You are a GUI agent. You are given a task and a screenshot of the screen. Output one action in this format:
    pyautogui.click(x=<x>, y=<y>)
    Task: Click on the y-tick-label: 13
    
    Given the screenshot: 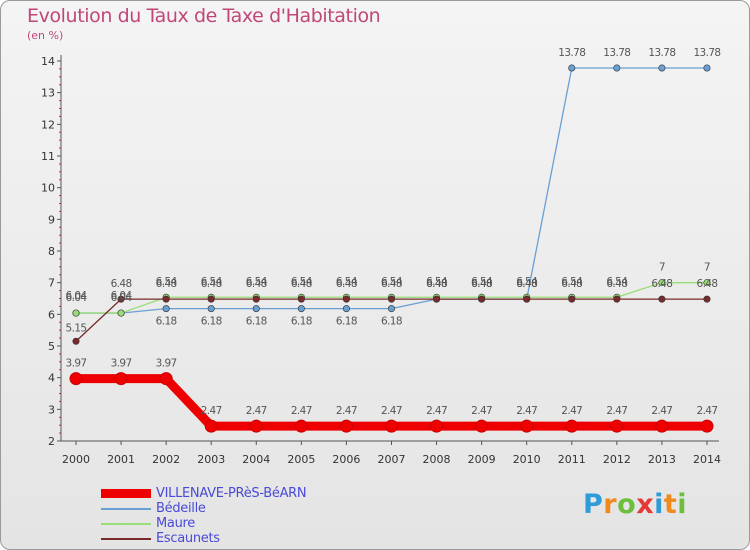 What is the action you would take?
    pyautogui.click(x=48, y=93)
    